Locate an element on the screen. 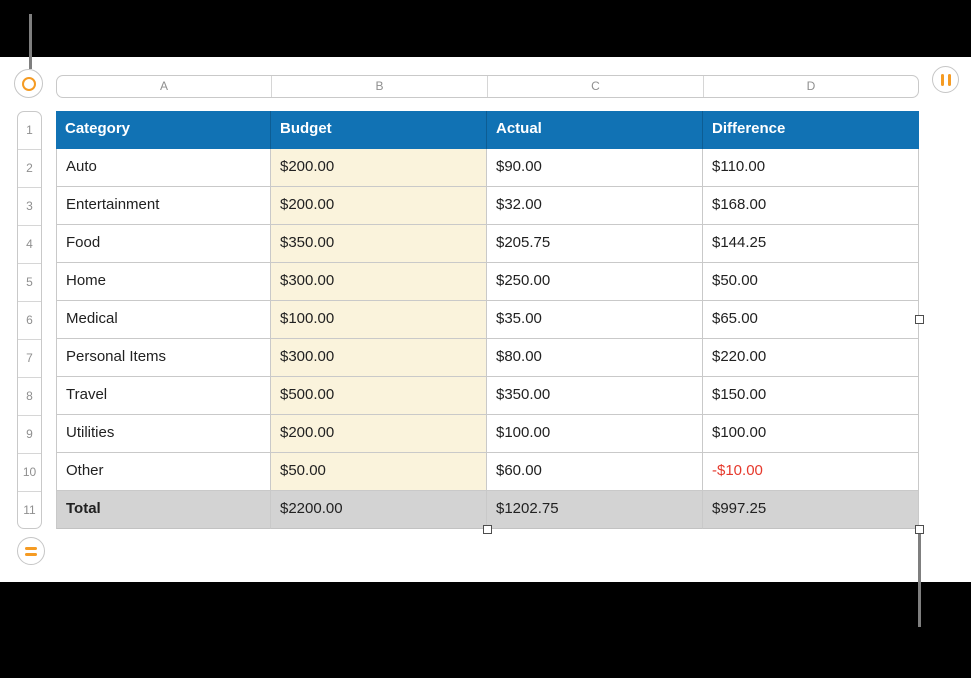 The width and height of the screenshot is (971, 678). cell-difference: $220.00 is located at coordinates (811, 358).